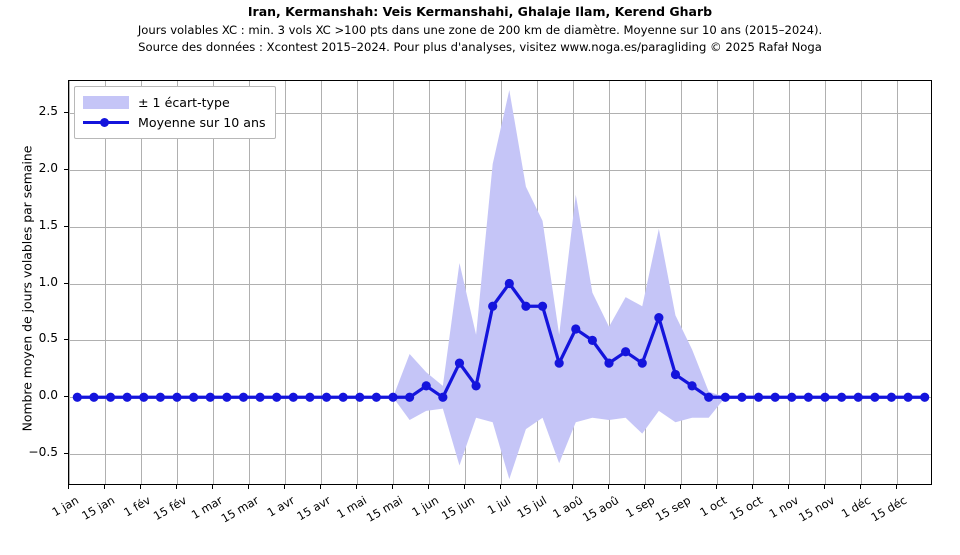 The height and width of the screenshot is (555, 960). Describe the element at coordinates (48, 395) in the screenshot. I see `y-tick-label: 0.0` at that location.